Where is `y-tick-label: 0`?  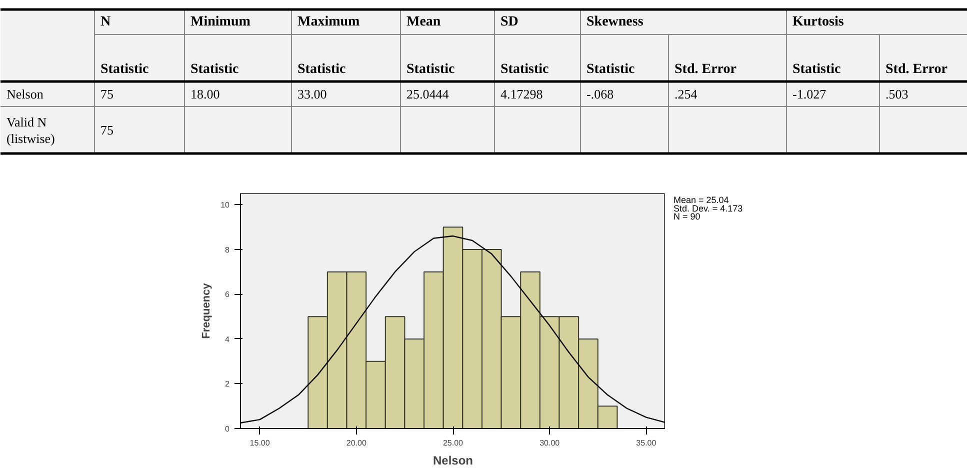 y-tick-label: 0 is located at coordinates (227, 429).